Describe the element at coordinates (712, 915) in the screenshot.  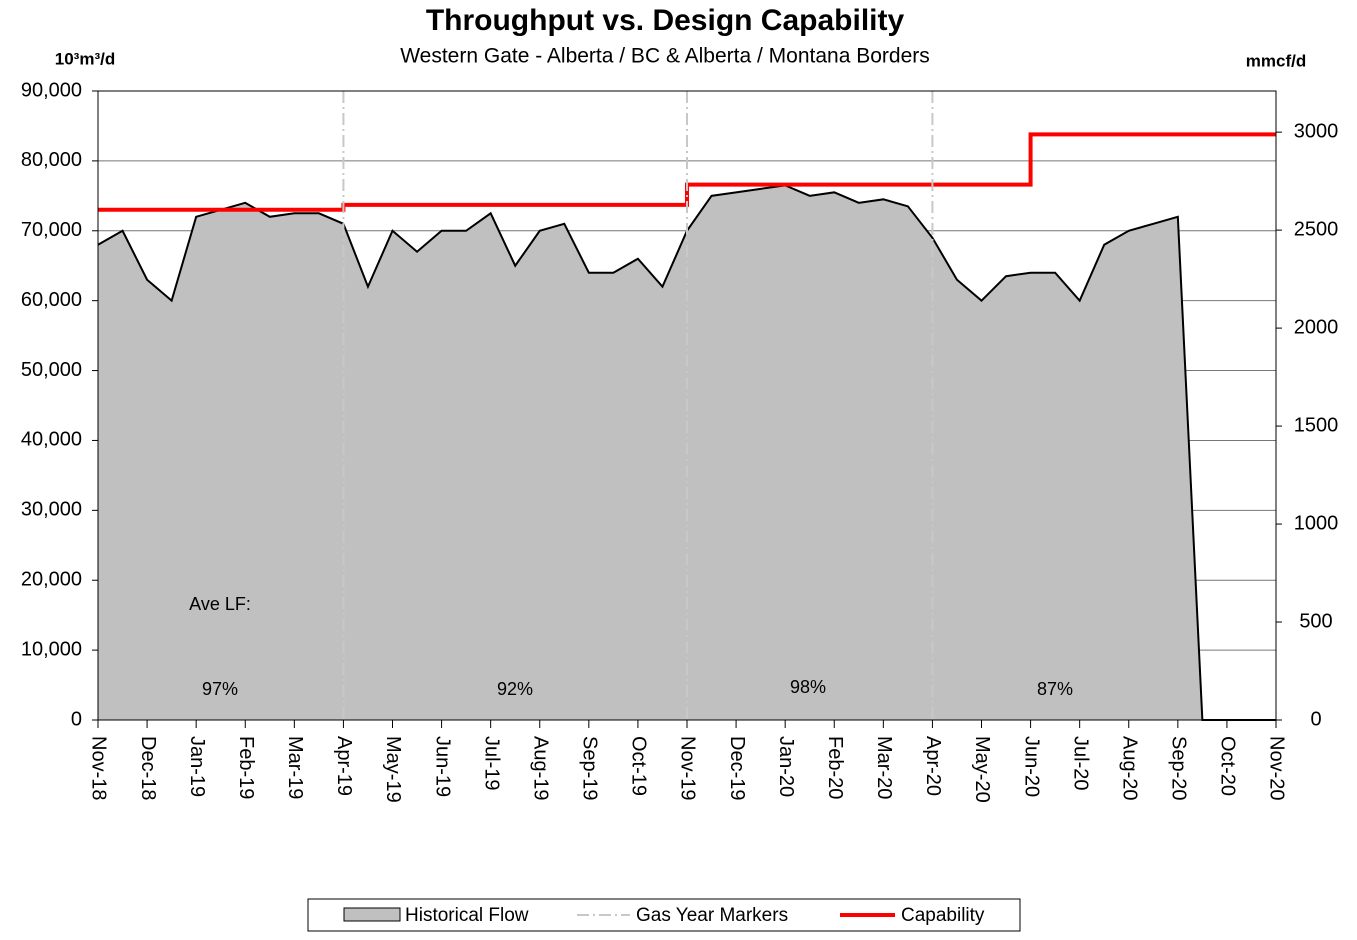
I see `legend-label: Gas Year Markers` at that location.